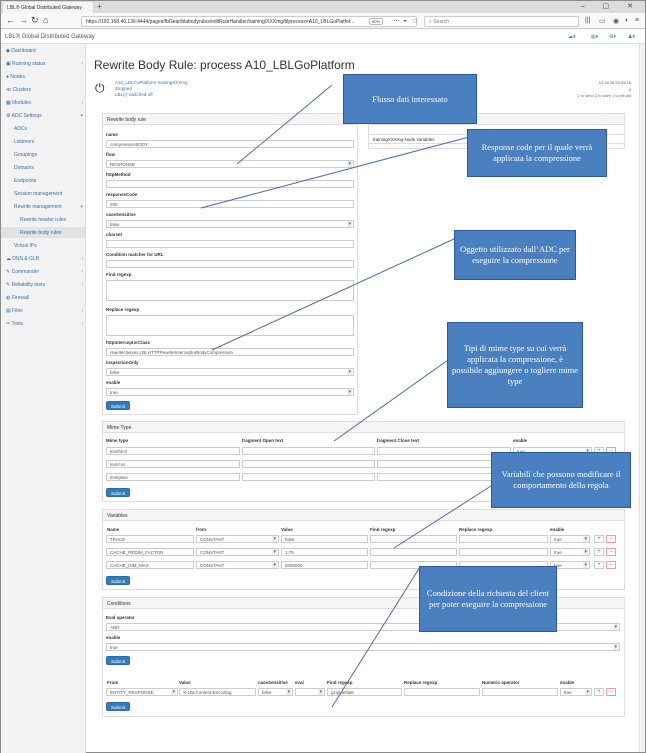 The height and width of the screenshot is (753, 646). Describe the element at coordinates (612, 37) in the screenshot. I see `settings-icon: ⚙▾` at that location.